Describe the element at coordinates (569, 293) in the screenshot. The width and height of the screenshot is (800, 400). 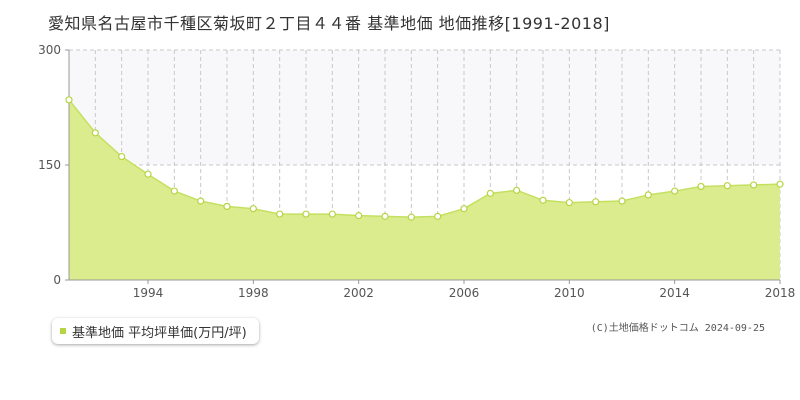
I see `x-tick-label: 2010` at that location.